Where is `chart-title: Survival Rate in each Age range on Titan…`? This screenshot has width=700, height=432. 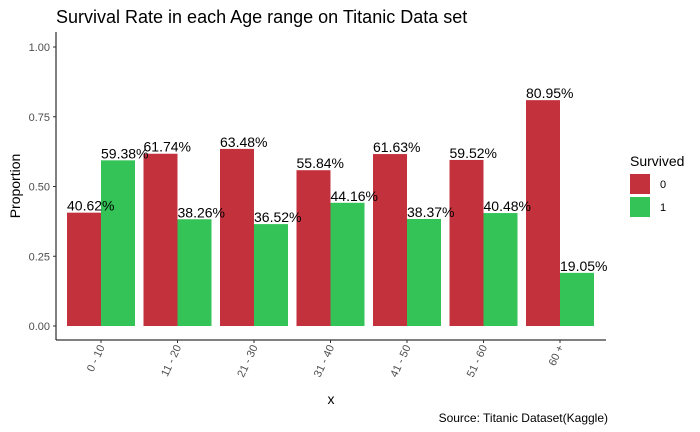 chart-title: Survival Rate in each Age range on Titan… is located at coordinates (261, 17).